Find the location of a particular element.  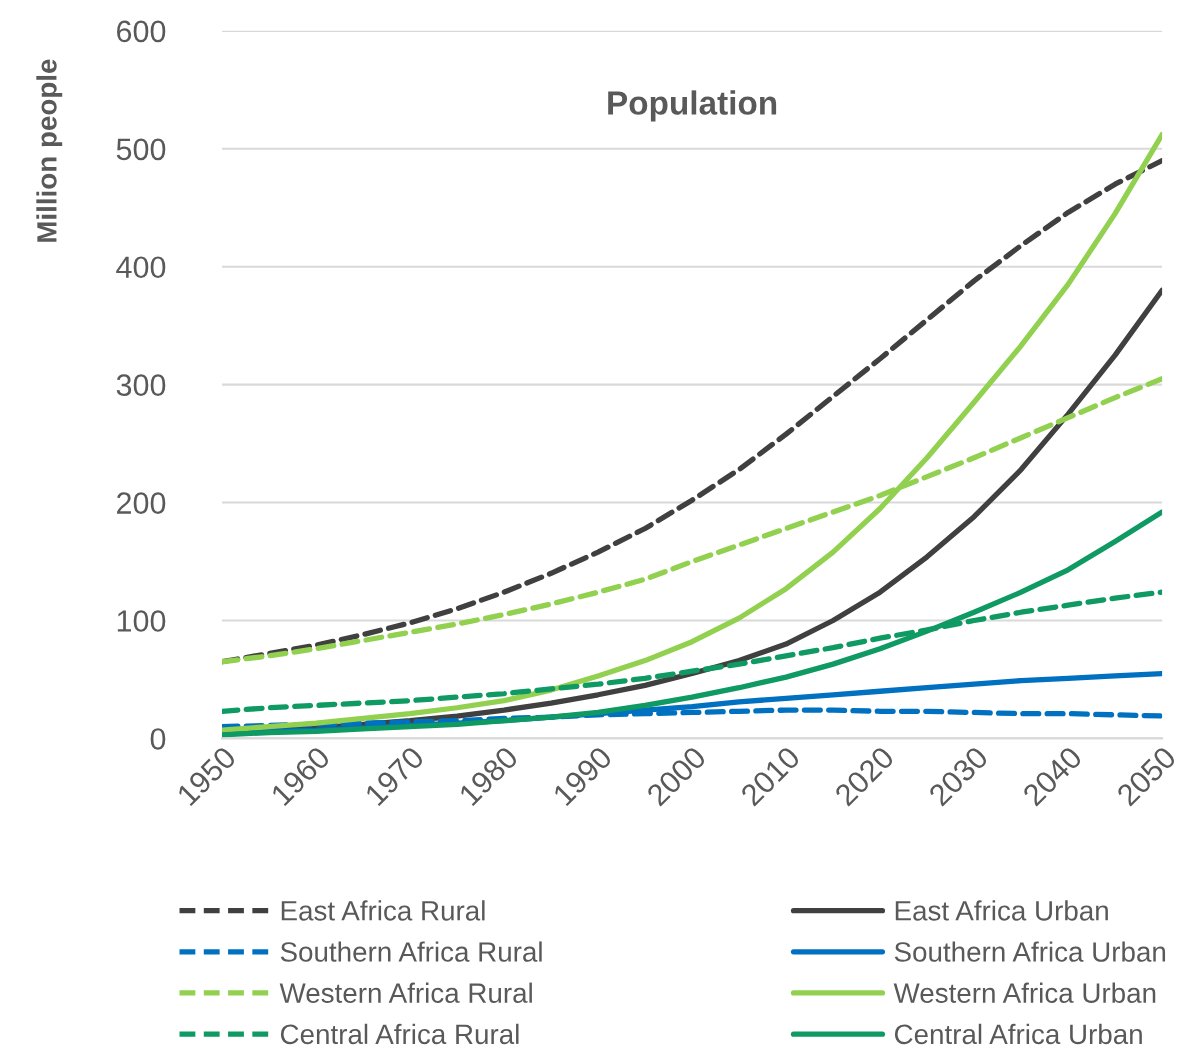

legend-label: Southern Africa Urban is located at coordinates (1030, 951).